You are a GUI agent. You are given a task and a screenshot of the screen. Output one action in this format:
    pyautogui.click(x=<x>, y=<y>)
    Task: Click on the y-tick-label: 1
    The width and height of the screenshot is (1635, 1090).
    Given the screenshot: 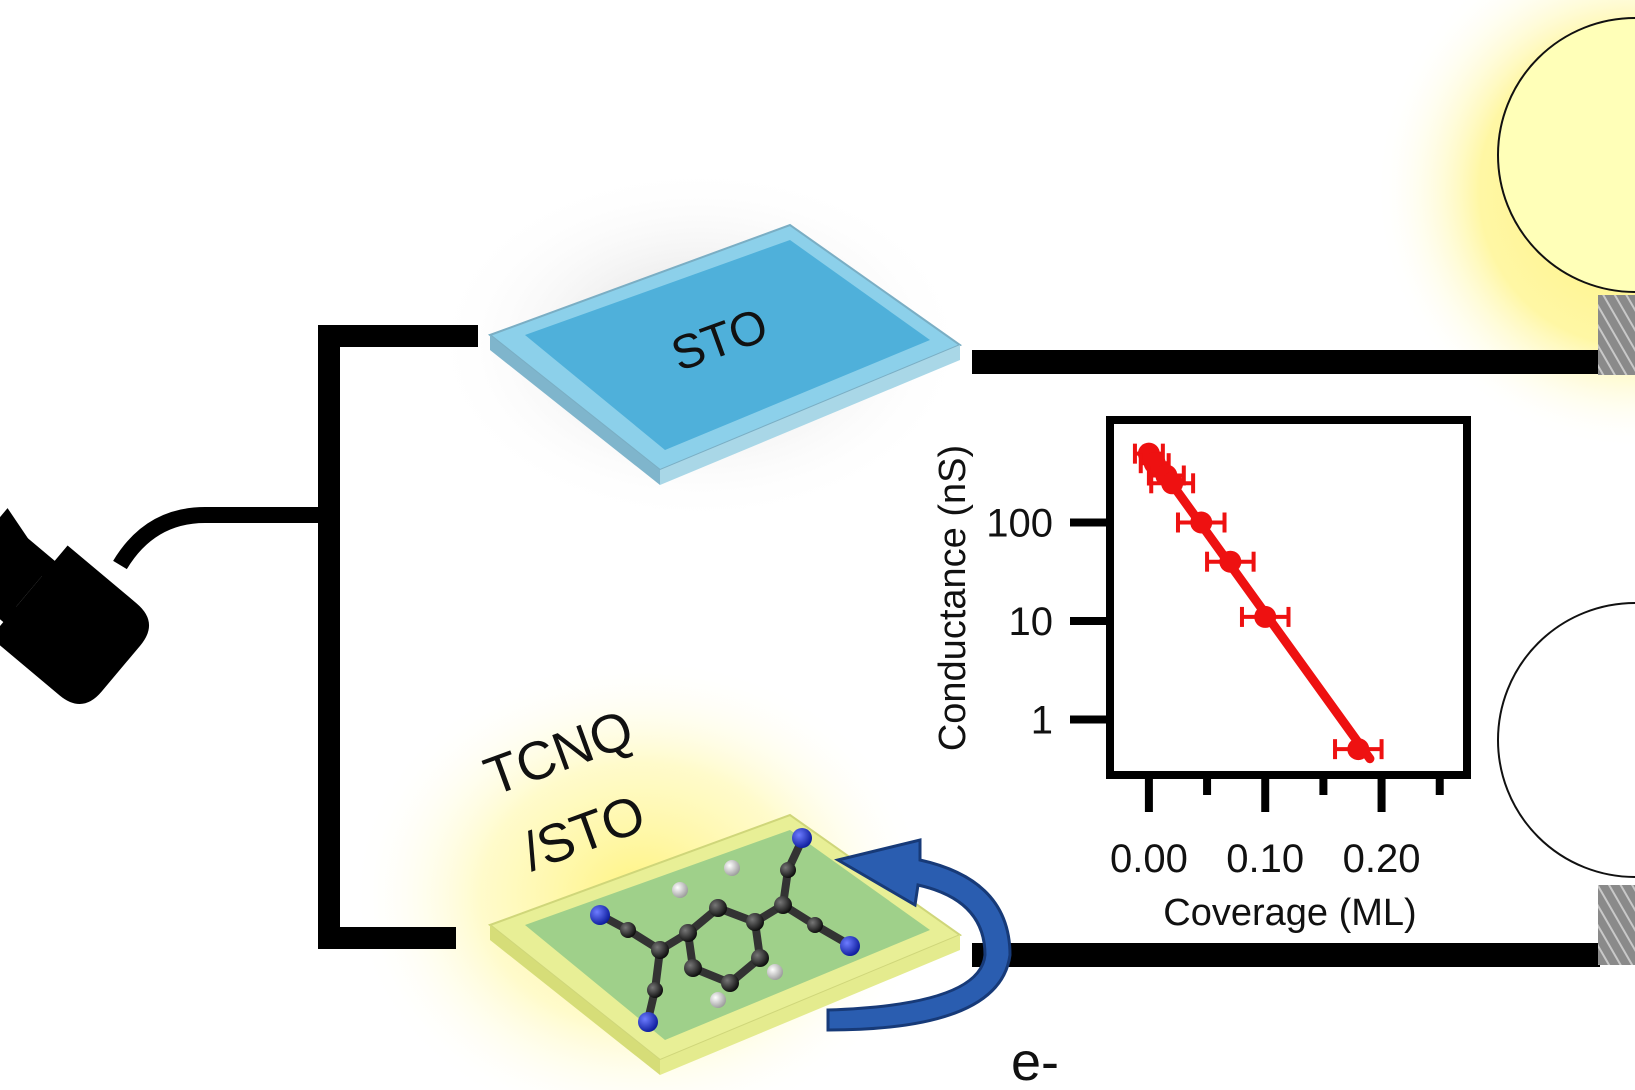 What is the action you would take?
    pyautogui.click(x=1042, y=720)
    